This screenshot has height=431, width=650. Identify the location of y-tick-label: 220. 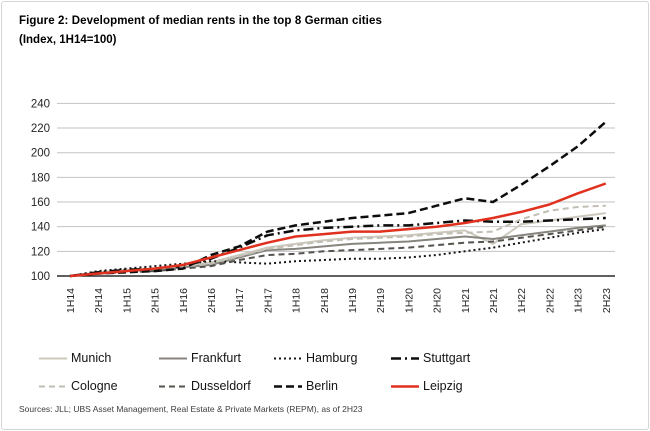
(40, 129).